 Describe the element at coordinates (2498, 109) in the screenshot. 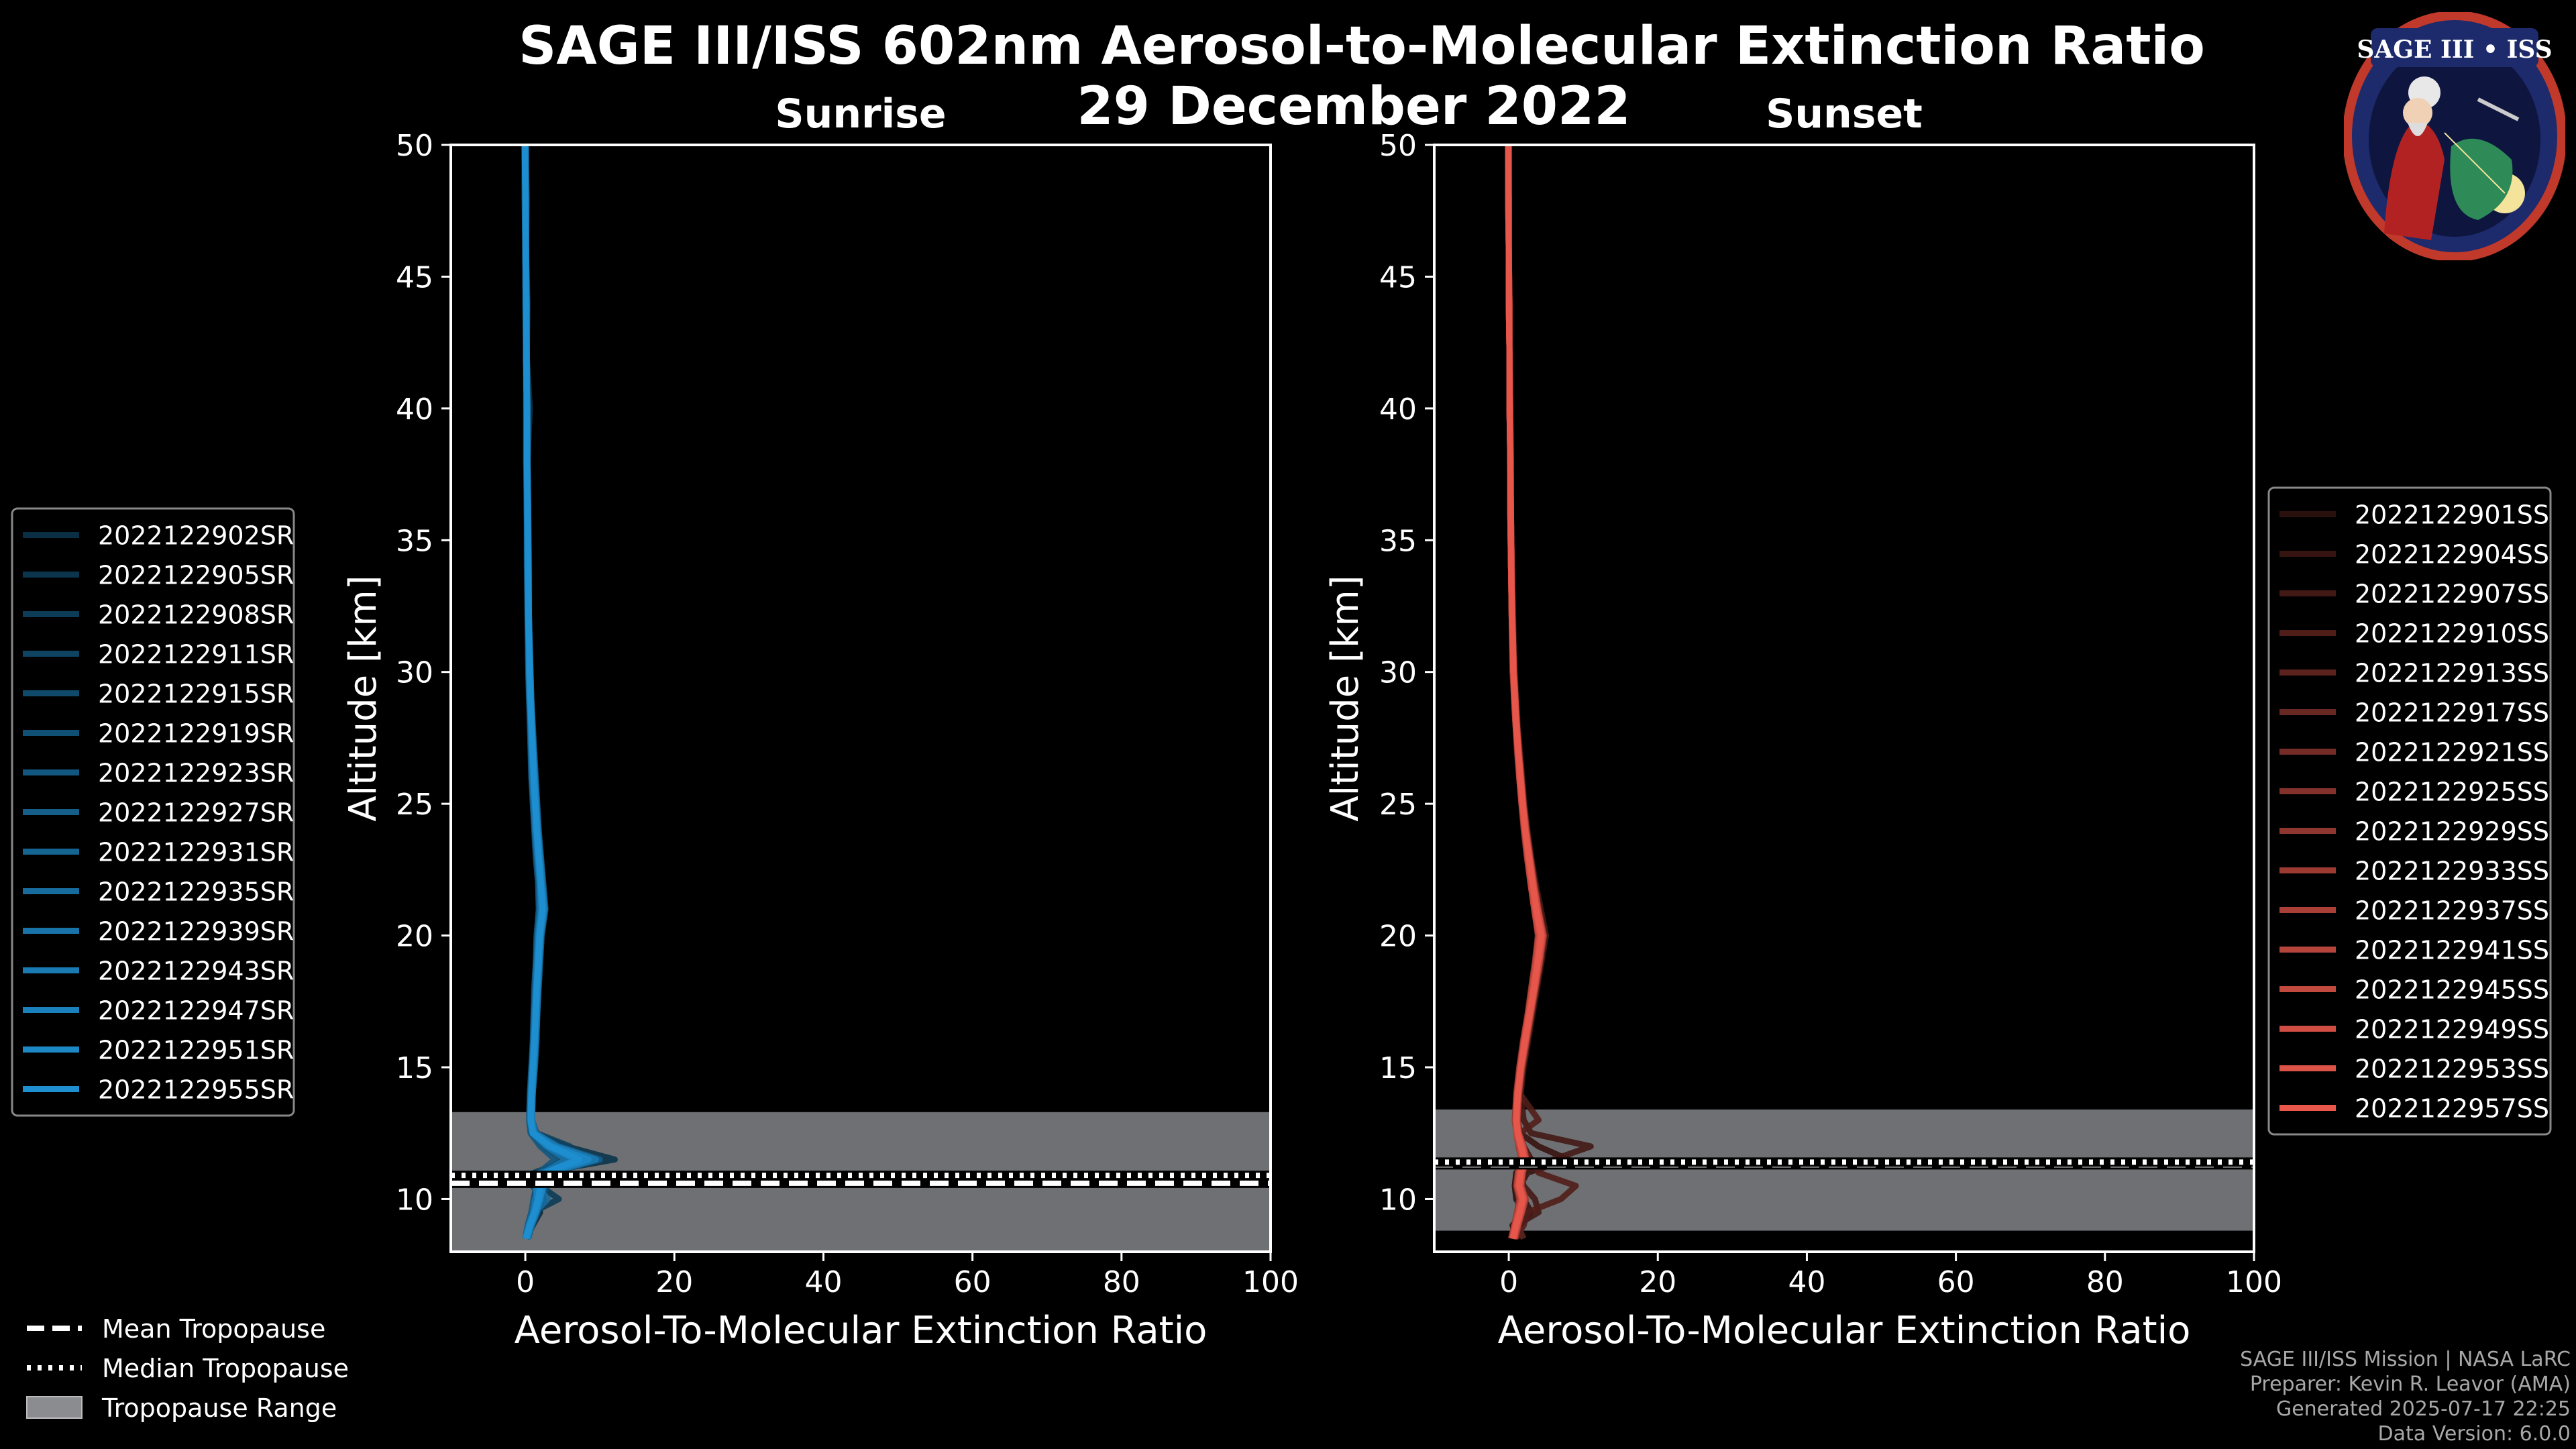

I see `iss-icon` at that location.